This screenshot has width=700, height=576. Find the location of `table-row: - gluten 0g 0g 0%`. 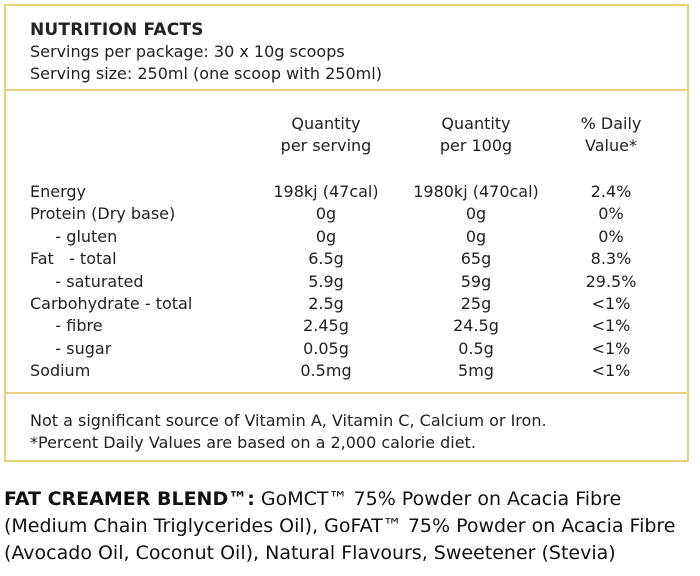

table-row: - gluten 0g 0g 0% is located at coordinates (346, 237).